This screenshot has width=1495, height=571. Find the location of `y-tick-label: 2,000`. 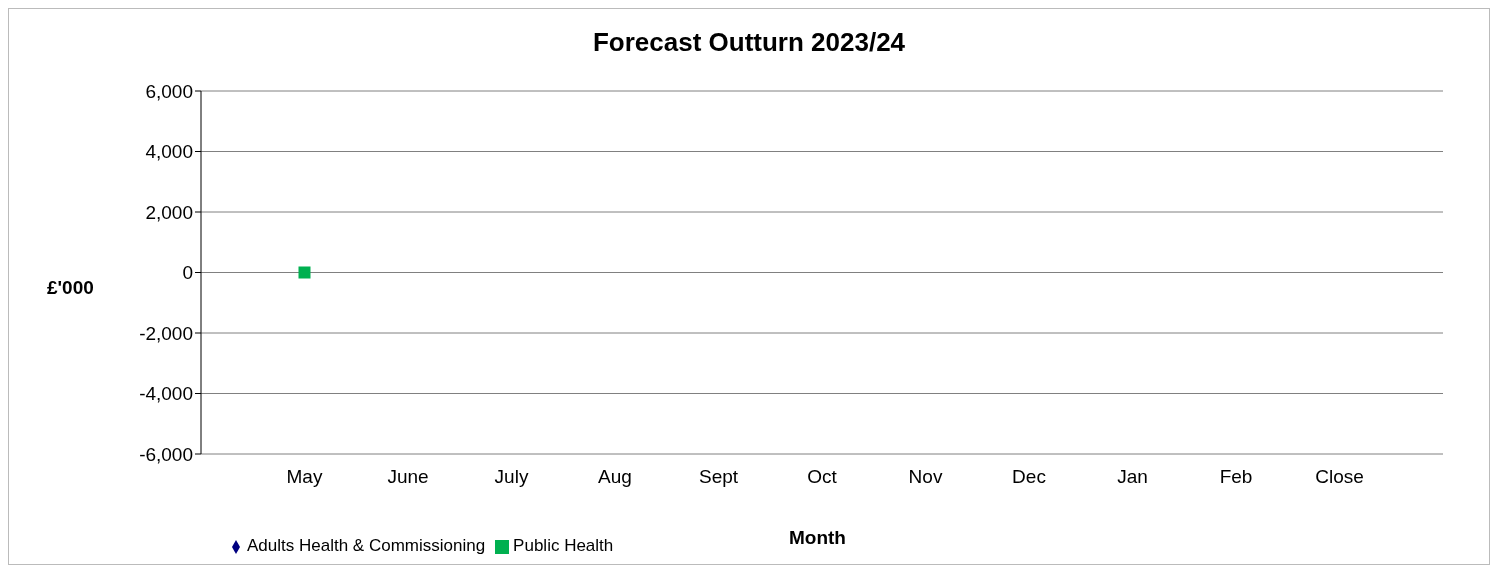

y-tick-label: 2,000 is located at coordinates (169, 212).